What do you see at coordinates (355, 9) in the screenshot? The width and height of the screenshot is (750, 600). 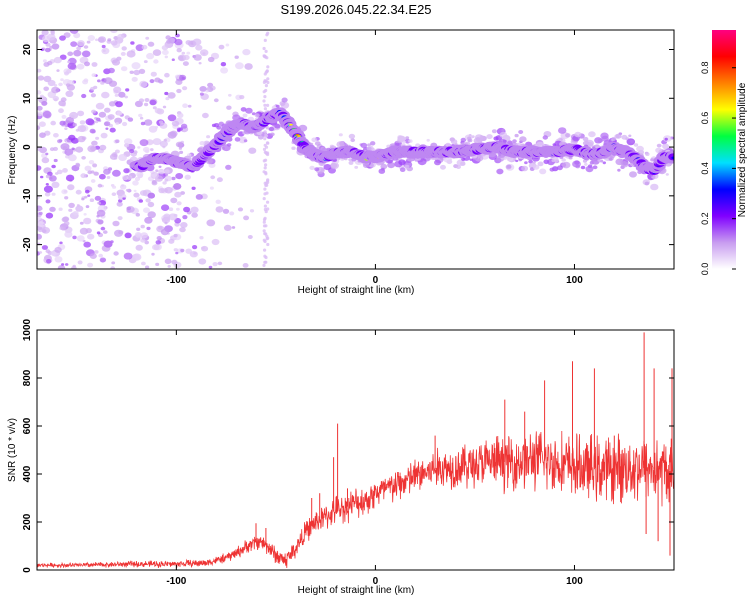 I see `chart-title: S199.2026.045.22.34.E25` at bounding box center [355, 9].